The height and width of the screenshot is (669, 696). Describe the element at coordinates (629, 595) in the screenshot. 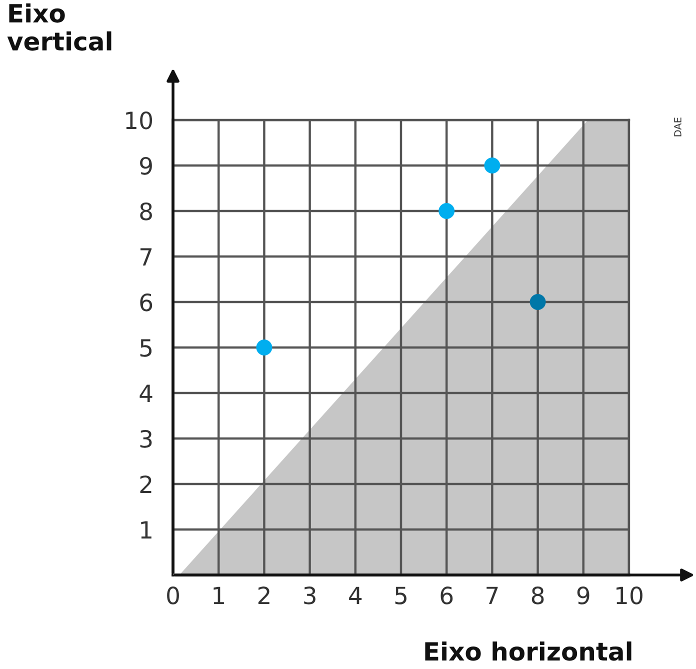

I see `x-tick-label: 10` at that location.